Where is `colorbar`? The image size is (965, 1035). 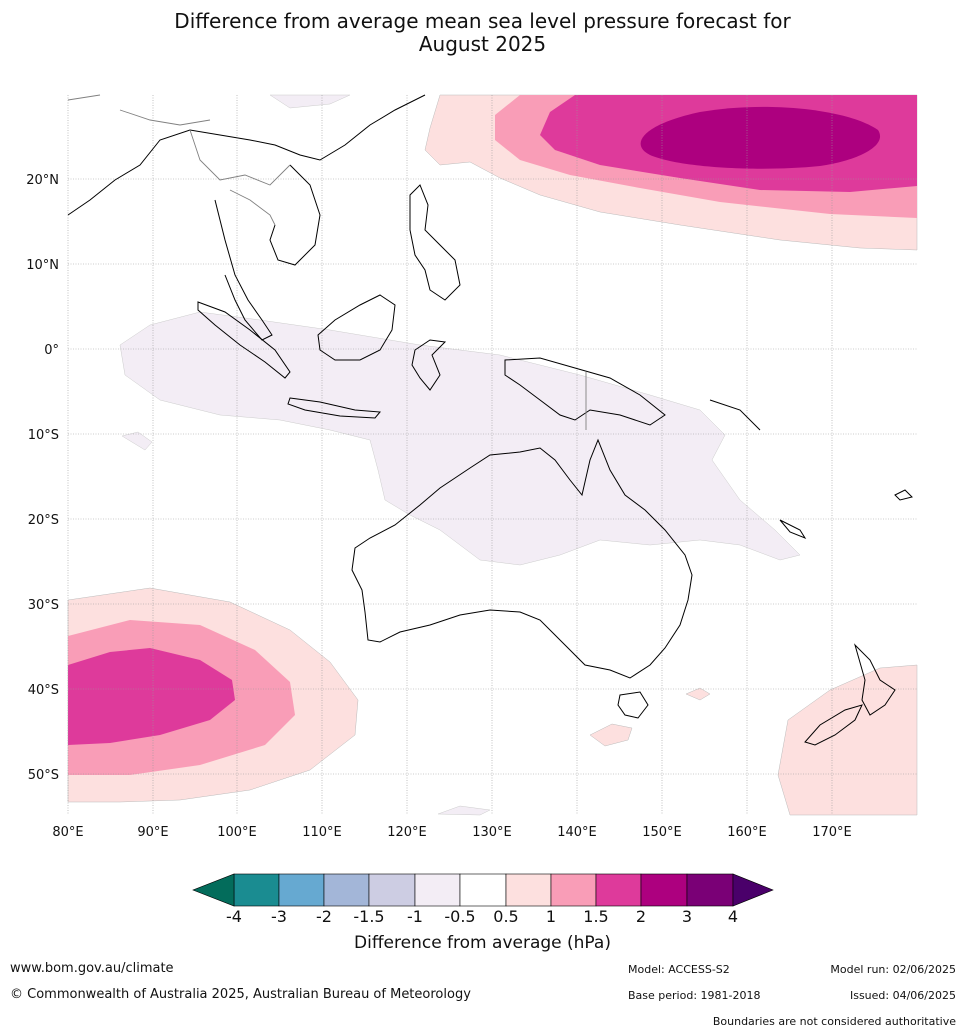
colorbar is located at coordinates (483, 890).